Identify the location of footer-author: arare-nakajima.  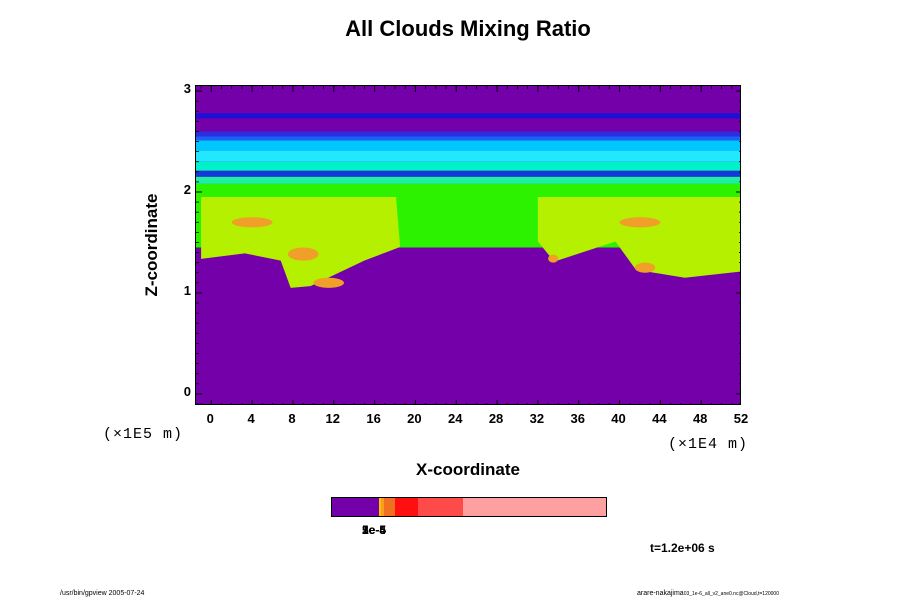
(660, 593).